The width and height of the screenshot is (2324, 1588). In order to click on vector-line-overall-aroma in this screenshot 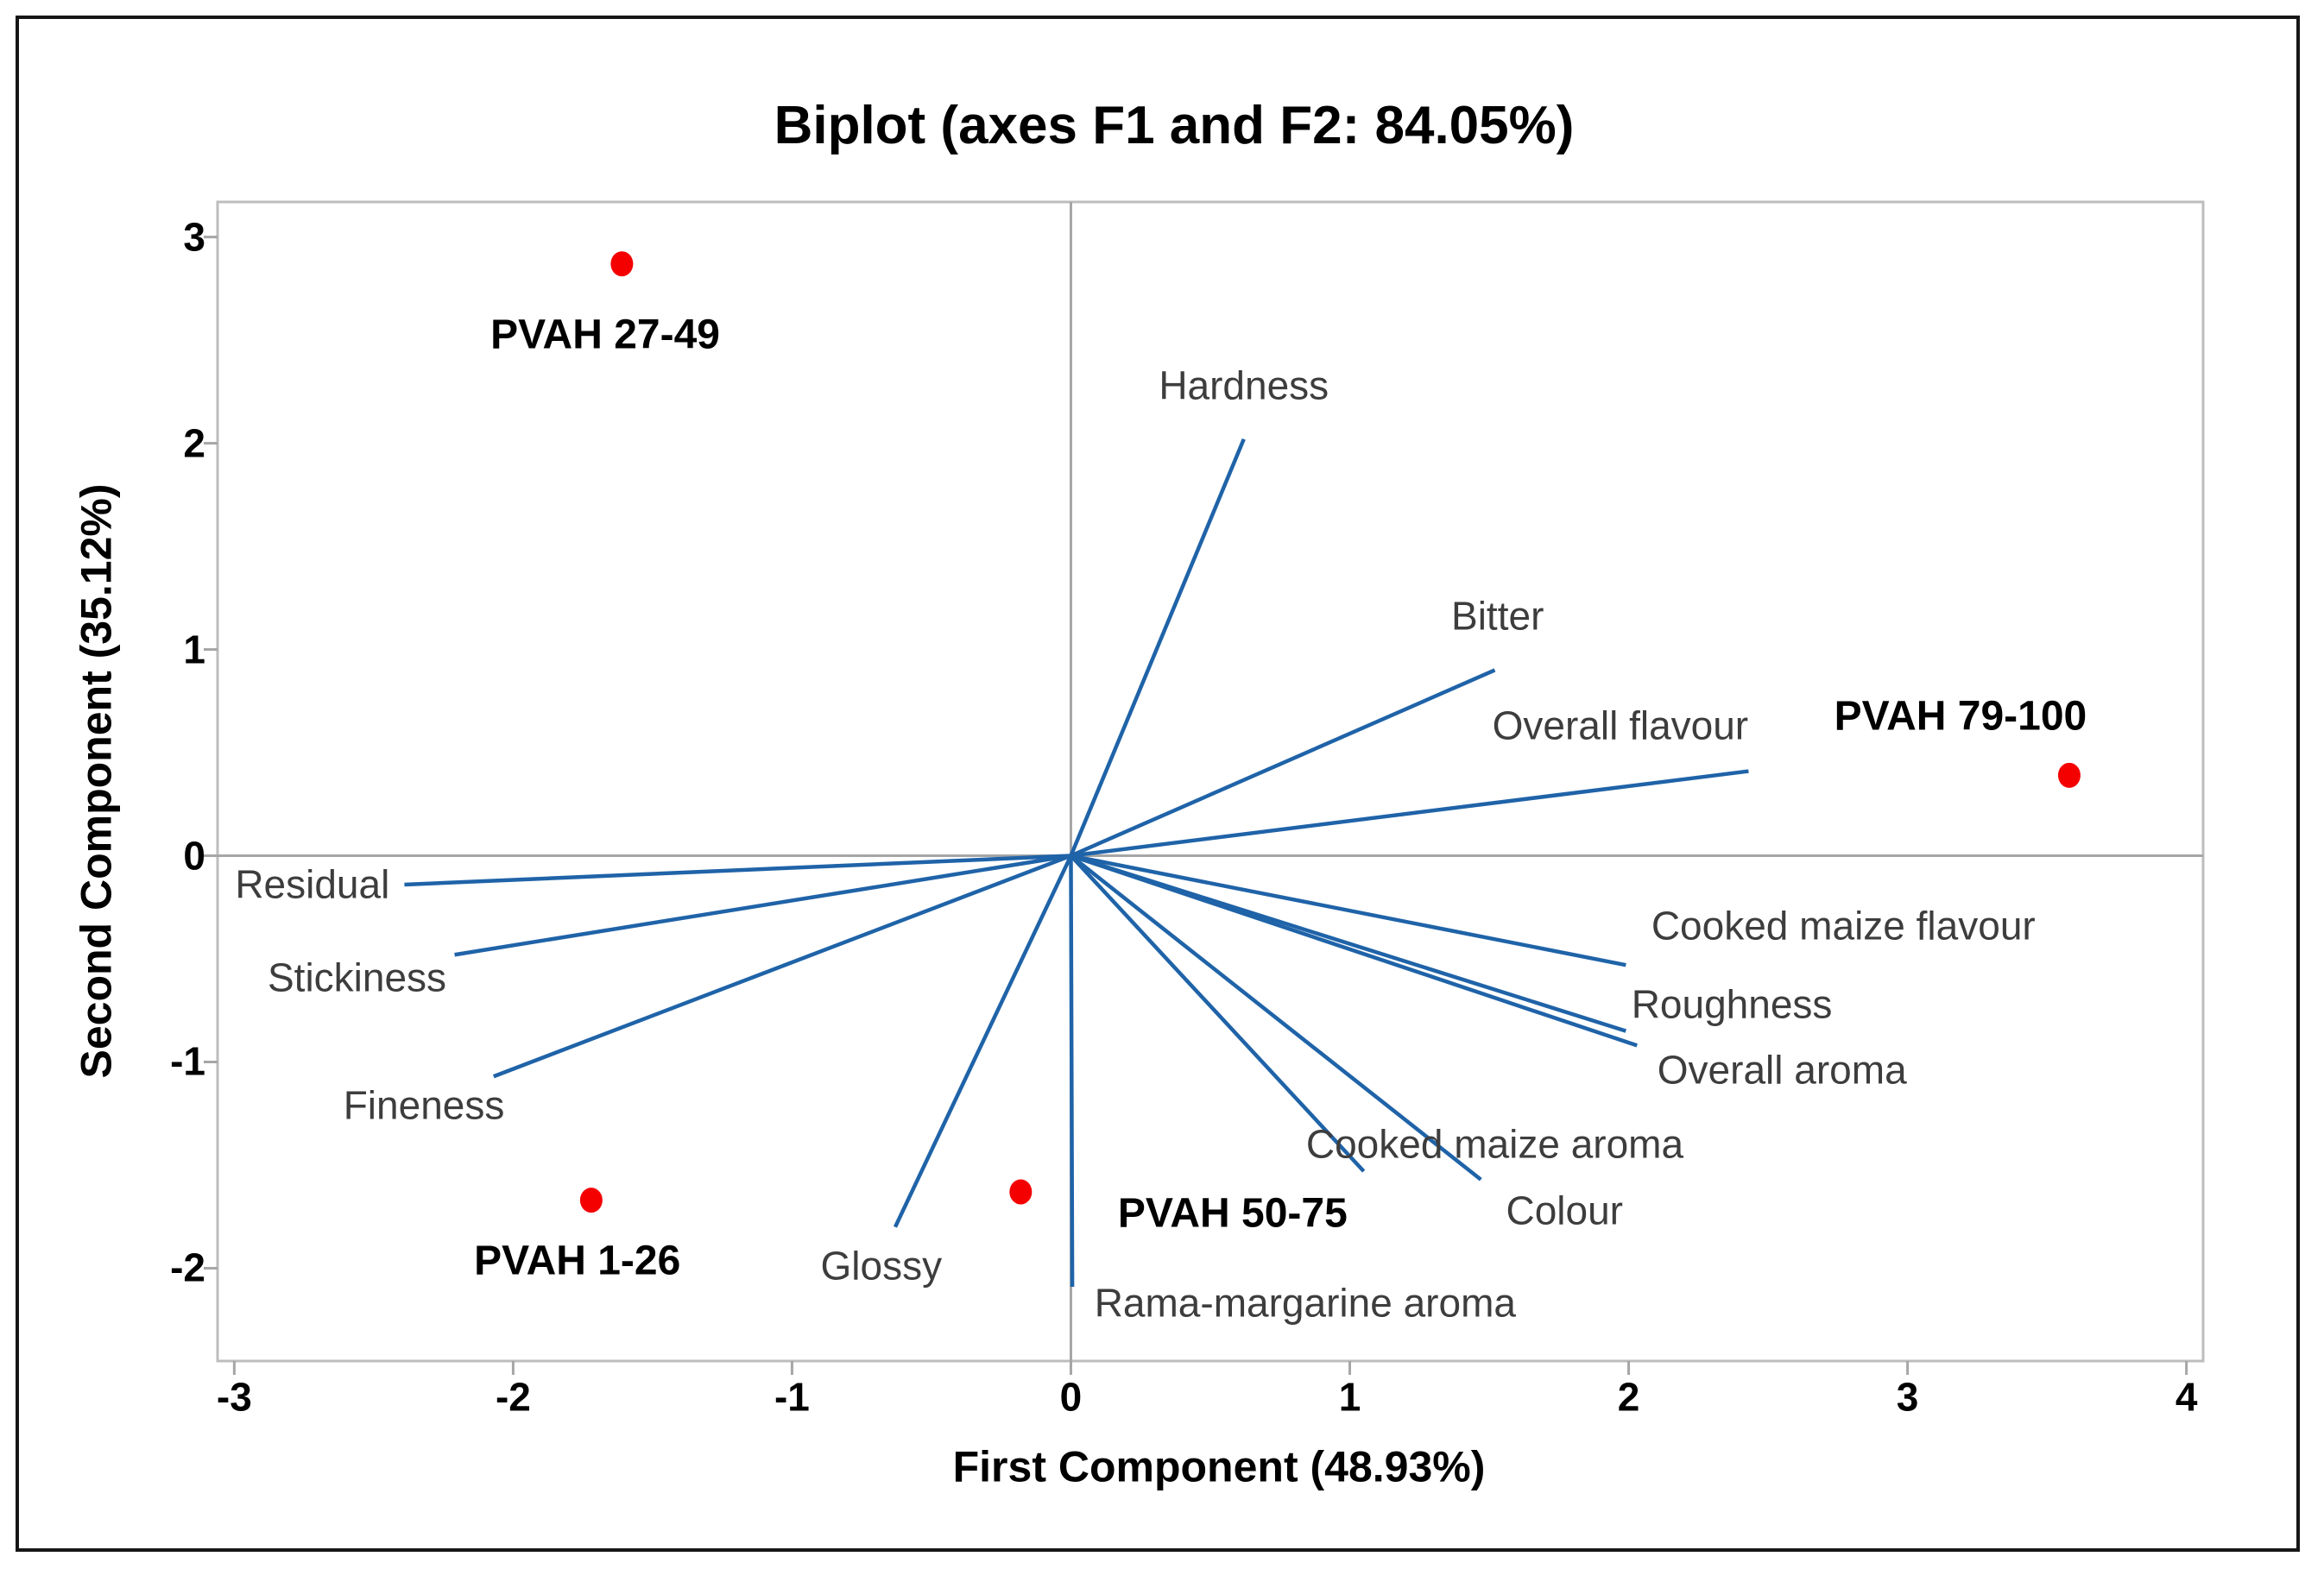, I will do `click(1354, 951)`.